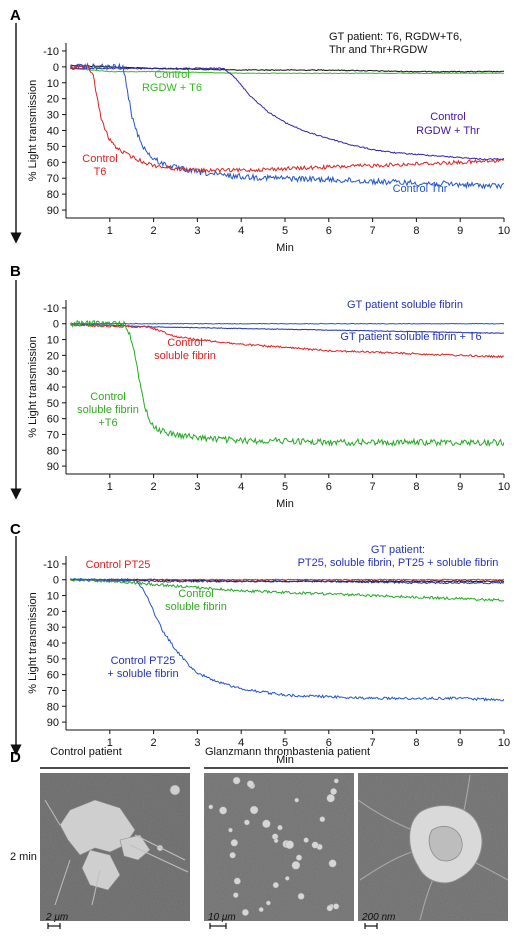 Image resolution: width=520 pixels, height=950 pixels. What do you see at coordinates (279, 851) in the screenshot?
I see `micrograph-gt-low: 10 μm` at bounding box center [279, 851].